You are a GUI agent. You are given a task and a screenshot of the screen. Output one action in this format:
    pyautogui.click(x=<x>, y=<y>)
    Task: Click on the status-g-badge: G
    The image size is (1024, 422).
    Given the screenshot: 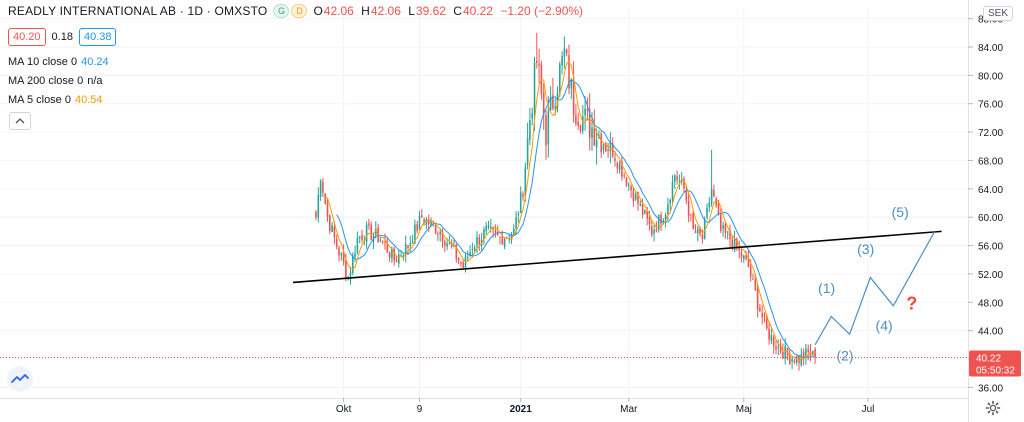 What is the action you would take?
    pyautogui.click(x=281, y=11)
    